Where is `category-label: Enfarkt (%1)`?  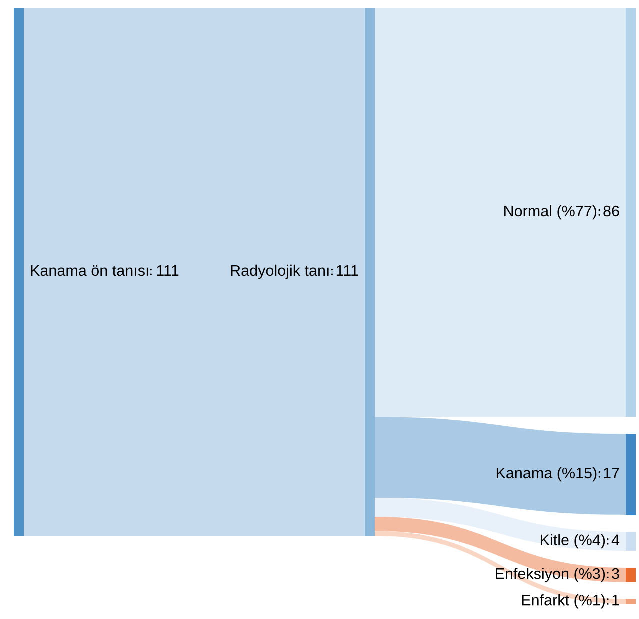 category-label: Enfarkt (%1) is located at coordinates (564, 601).